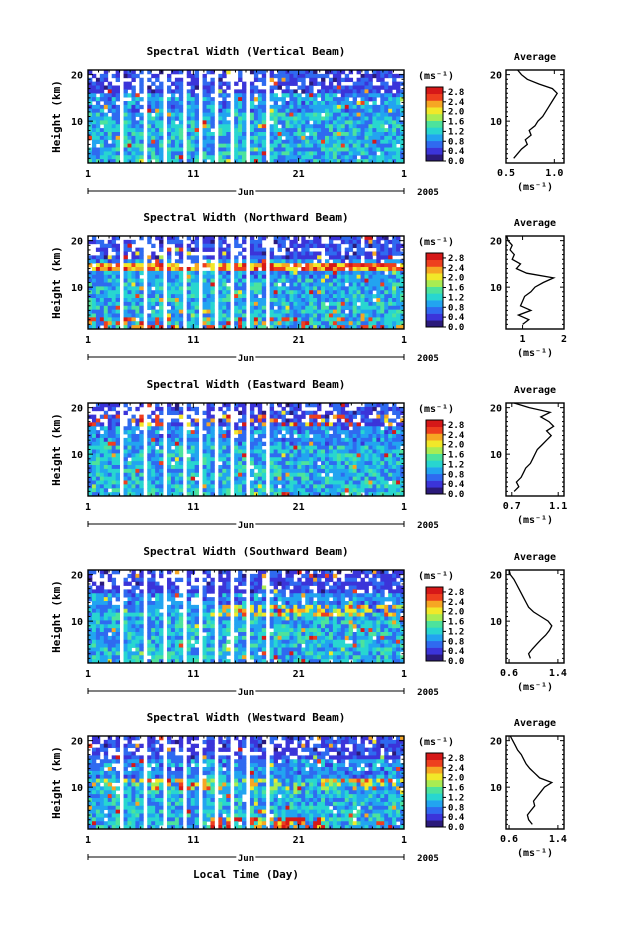 The image size is (617, 931). I want to click on month-label: Jun, so click(246, 193).